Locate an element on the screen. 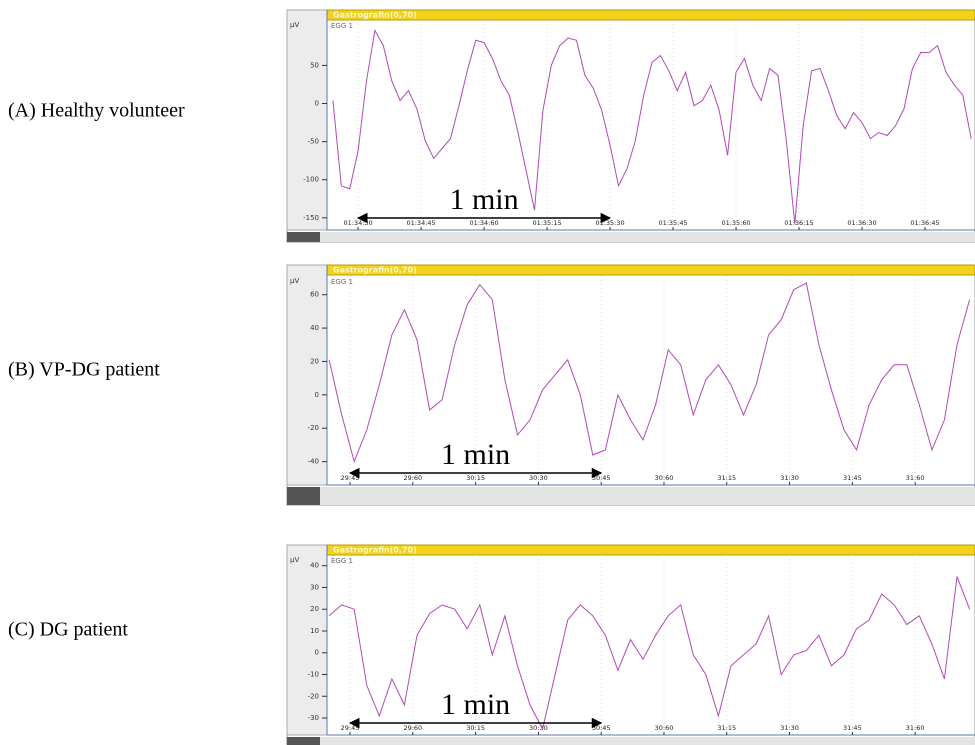 This screenshot has width=975, height=745. x-tick-label: 01:35:30 is located at coordinates (609, 223).